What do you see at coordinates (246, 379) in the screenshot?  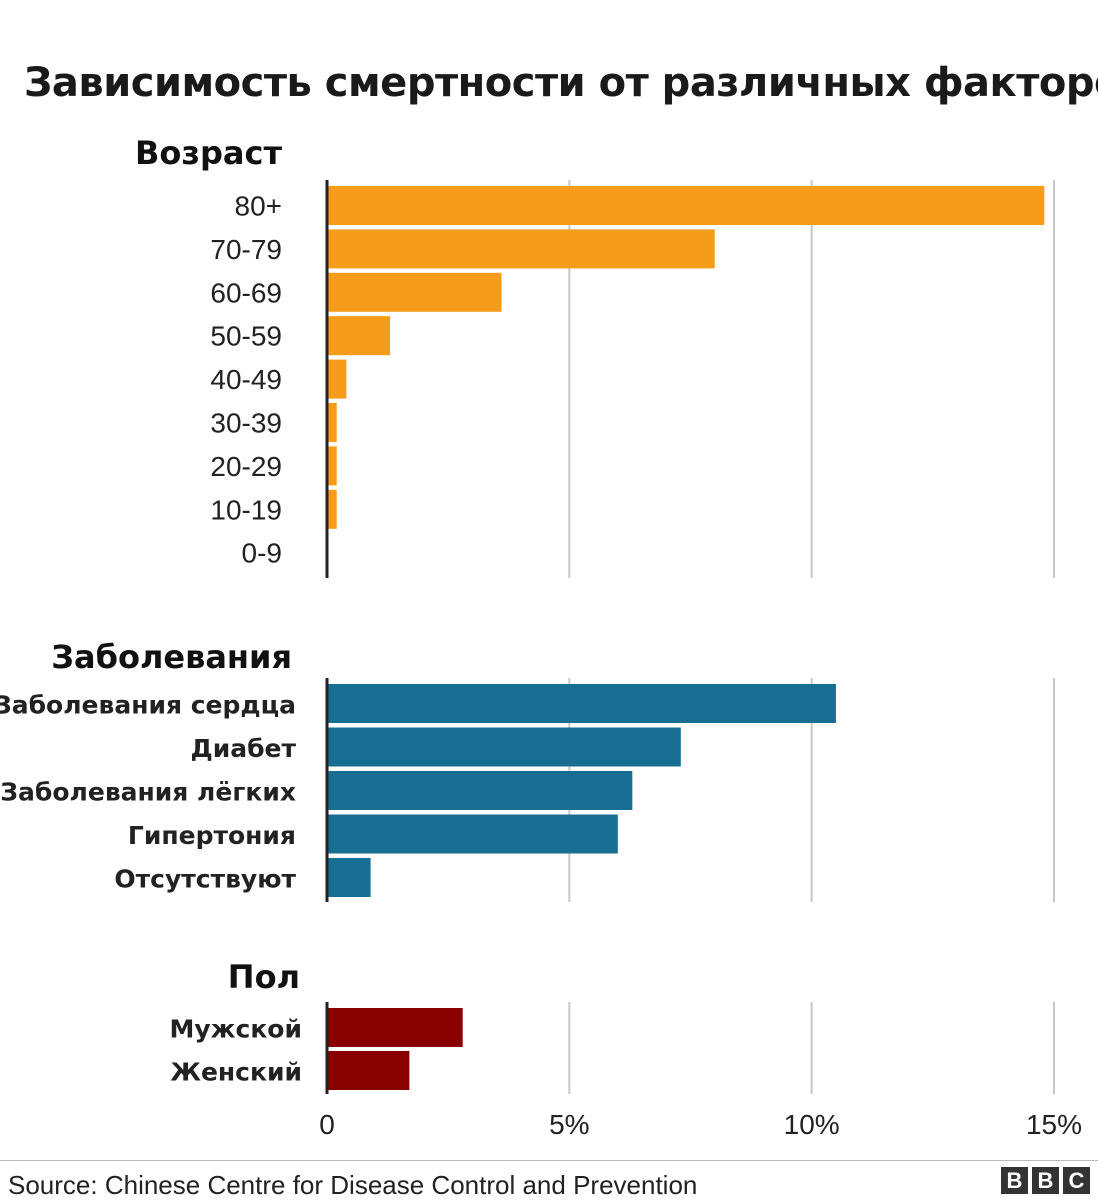 I see `category-label-0-4: 40-49` at bounding box center [246, 379].